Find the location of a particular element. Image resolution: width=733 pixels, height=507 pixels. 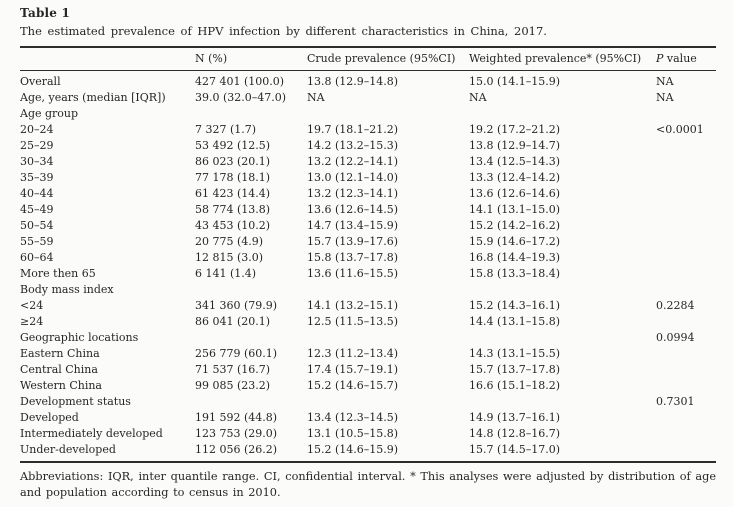

cell-crude: 15.2 (14.6–15.9) is located at coordinates (353, 449).